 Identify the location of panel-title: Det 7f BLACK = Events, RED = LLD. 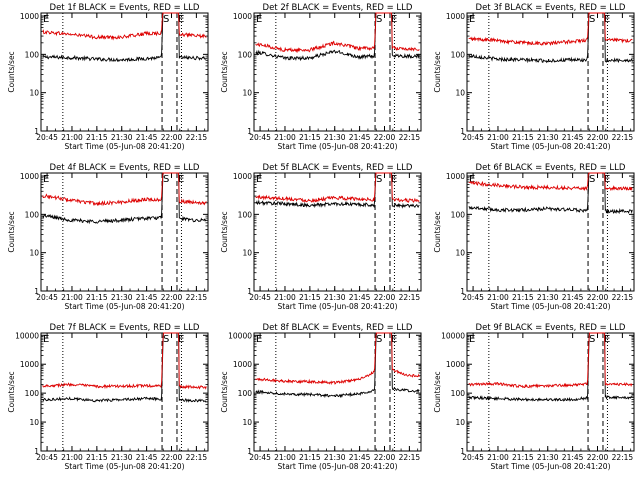
(125, 328).